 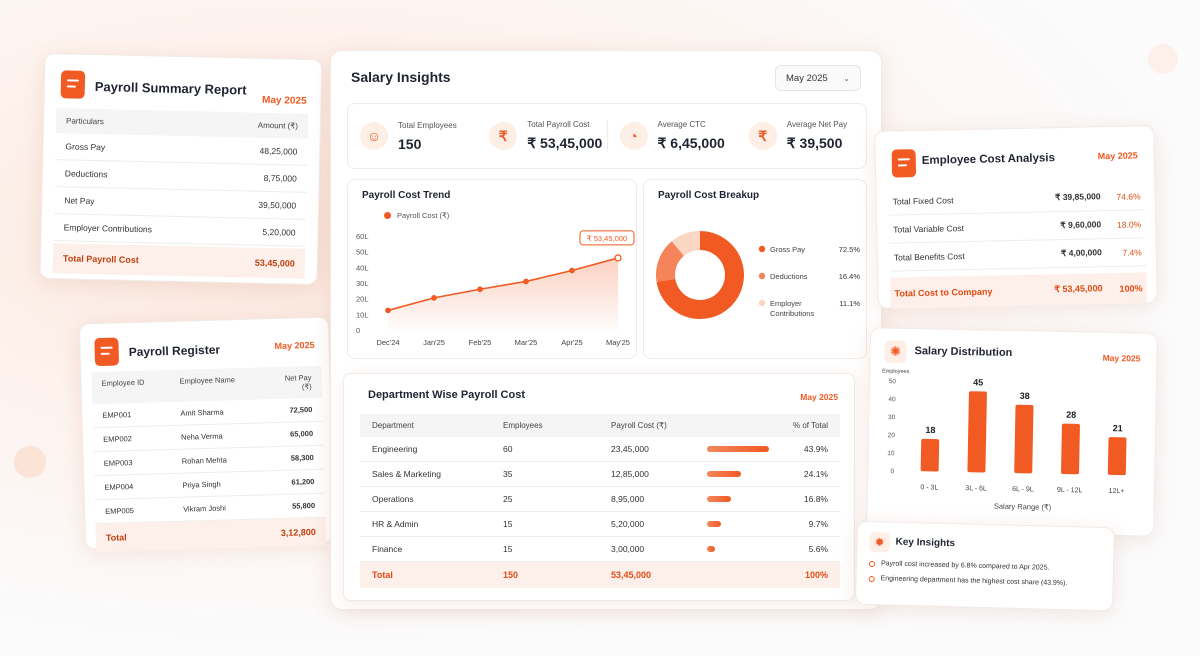 I want to click on card-title: Payroll Register, so click(x=174, y=351).